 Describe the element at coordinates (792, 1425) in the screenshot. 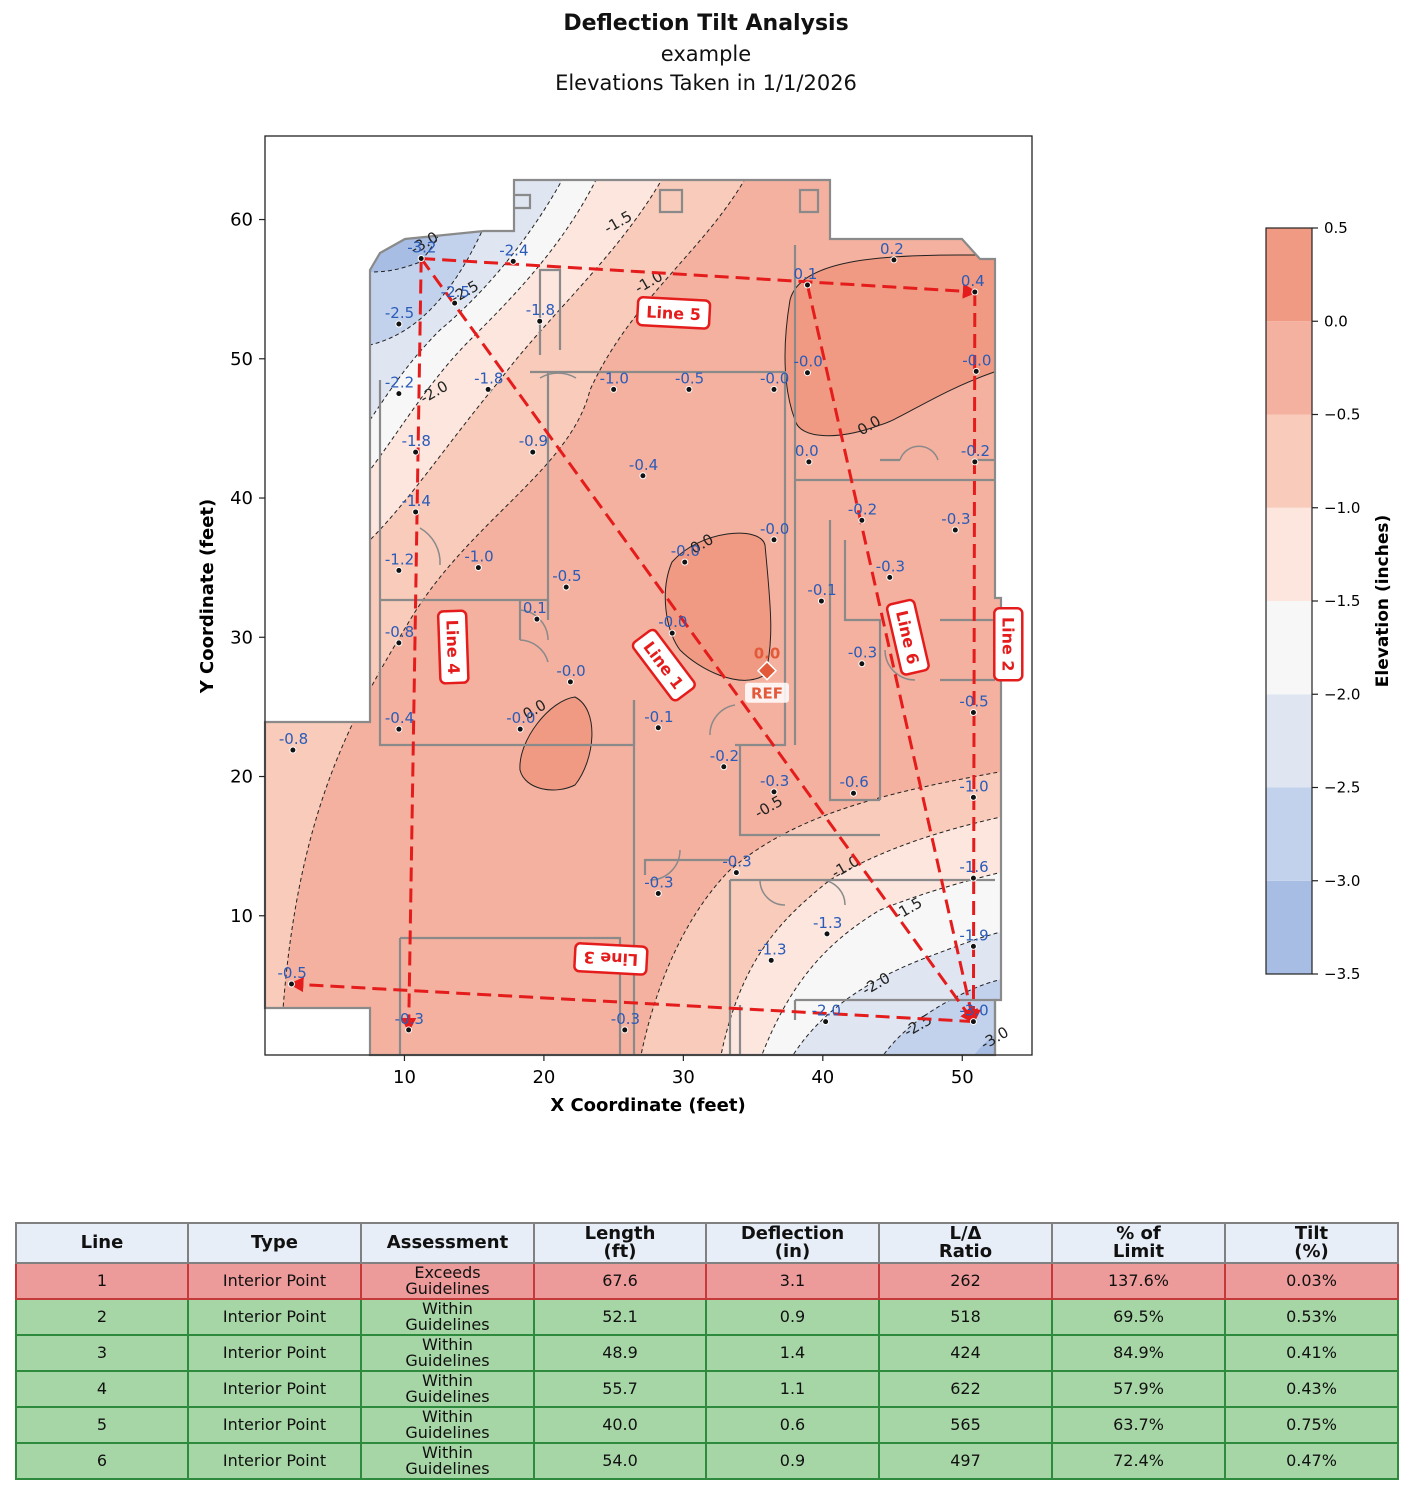

I see `cell-deflection: 0.6` at that location.